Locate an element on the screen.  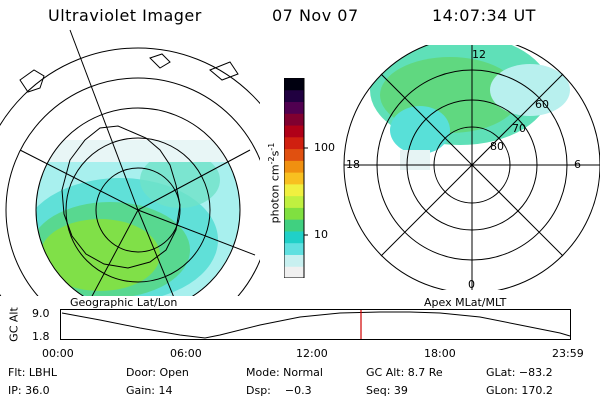
orbit-altitude-plot is located at coordinates (315, 324).